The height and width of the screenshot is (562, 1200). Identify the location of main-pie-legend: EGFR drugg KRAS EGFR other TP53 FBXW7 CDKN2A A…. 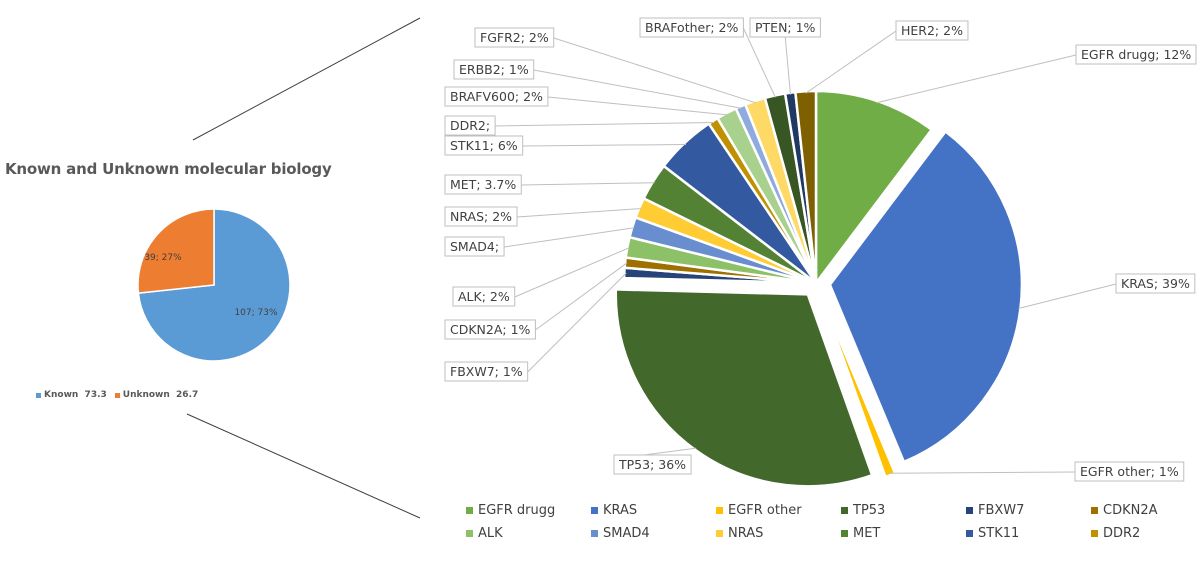
(833, 522).